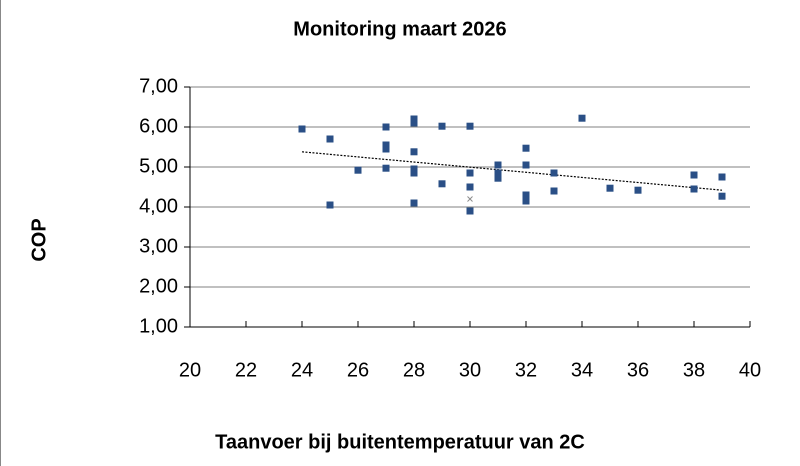  What do you see at coordinates (512, 171) in the screenshot?
I see `trendline` at bounding box center [512, 171].